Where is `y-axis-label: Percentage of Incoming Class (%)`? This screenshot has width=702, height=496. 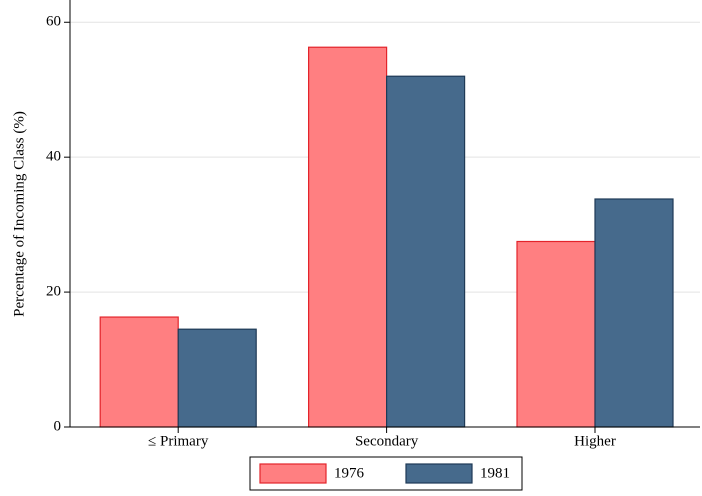
y-axis-label: Percentage of Incoming Class (%) is located at coordinates (19, 214).